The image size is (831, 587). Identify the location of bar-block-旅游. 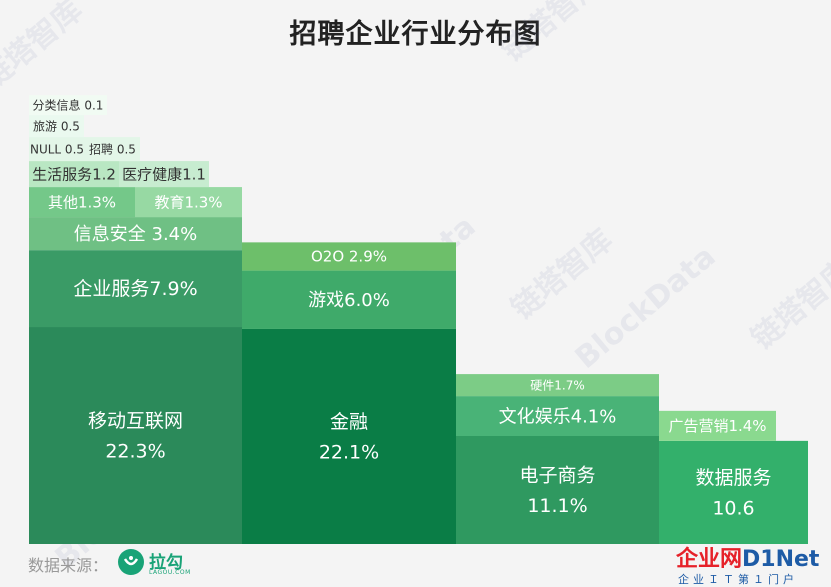
(56, 126).